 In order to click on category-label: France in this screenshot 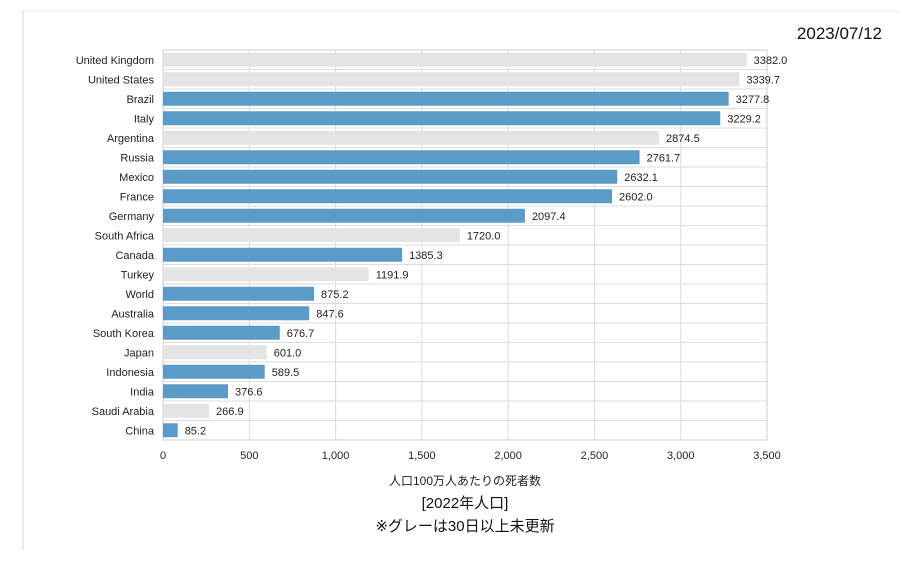, I will do `click(137, 197)`.